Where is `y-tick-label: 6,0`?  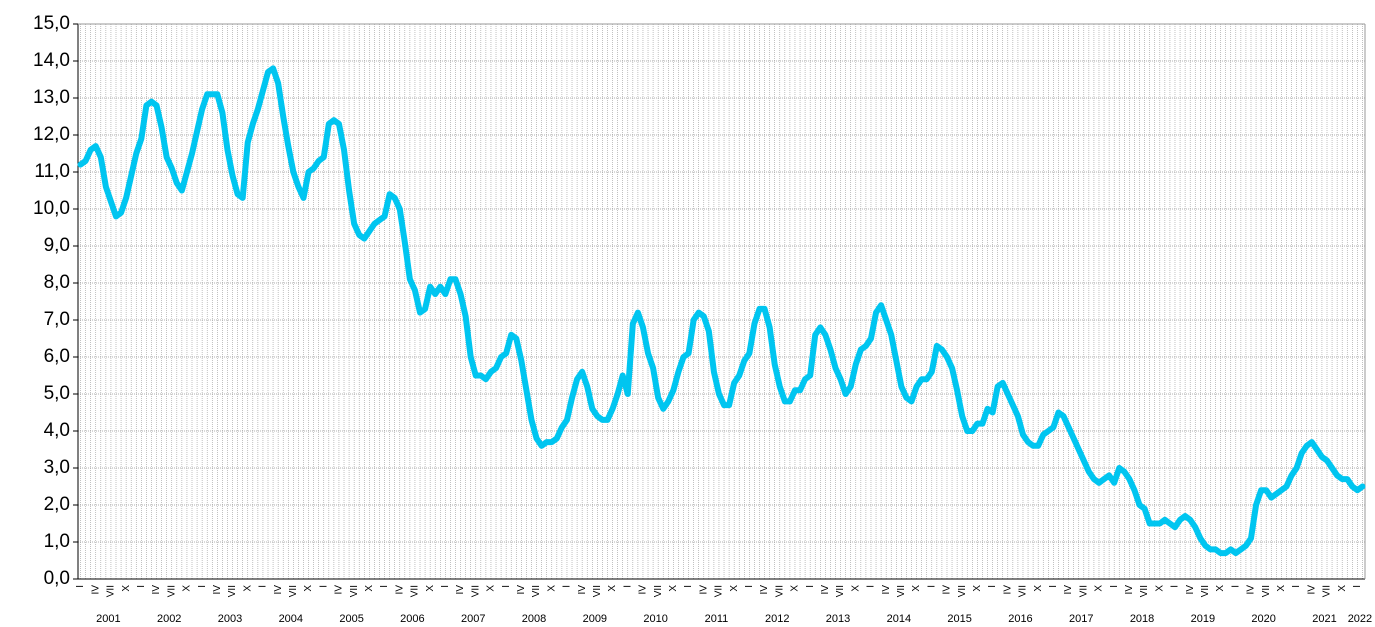 y-tick-label: 6,0 is located at coordinates (57, 356).